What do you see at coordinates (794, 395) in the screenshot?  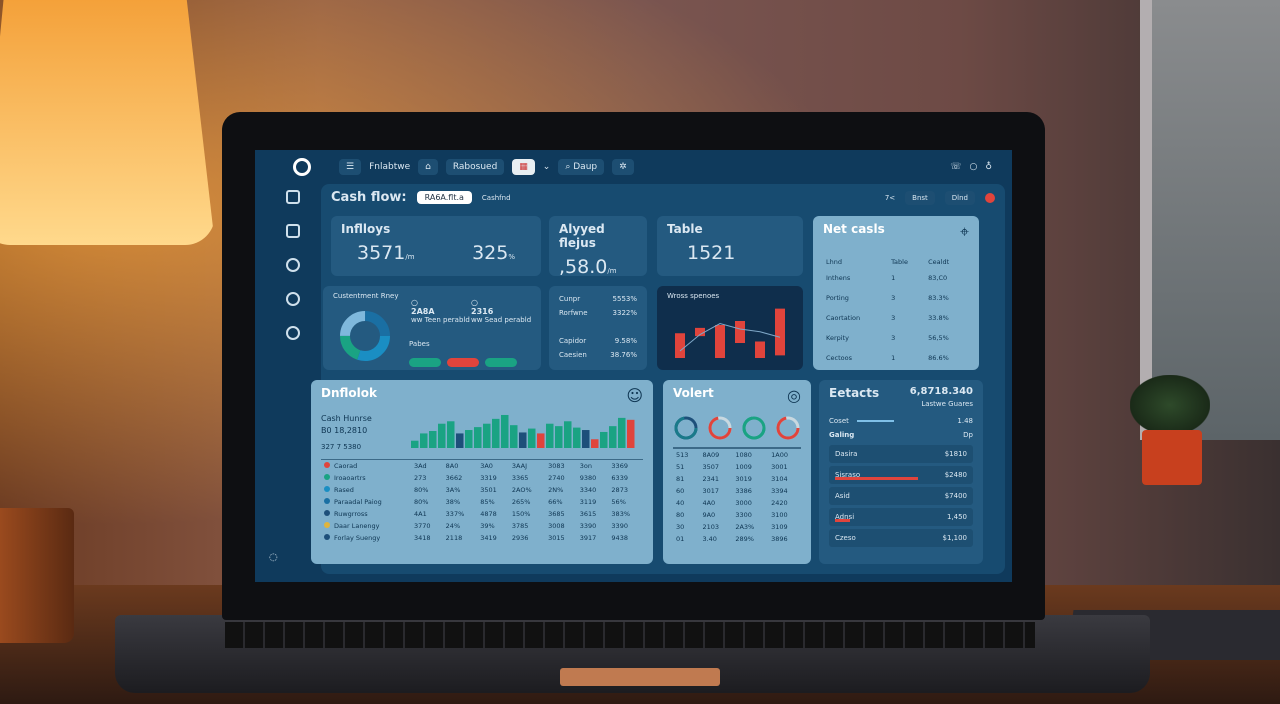 I see `refresh-icon: ◎` at bounding box center [794, 395].